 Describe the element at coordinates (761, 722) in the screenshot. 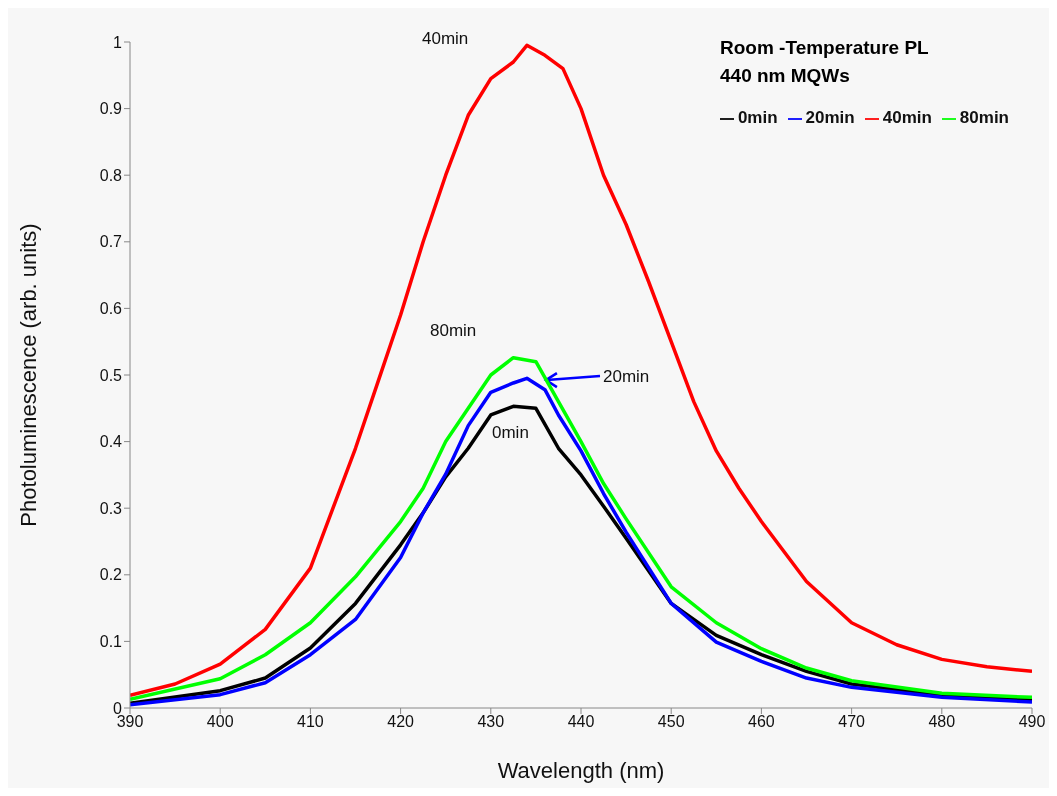

I see `x-tick-label: 460` at that location.